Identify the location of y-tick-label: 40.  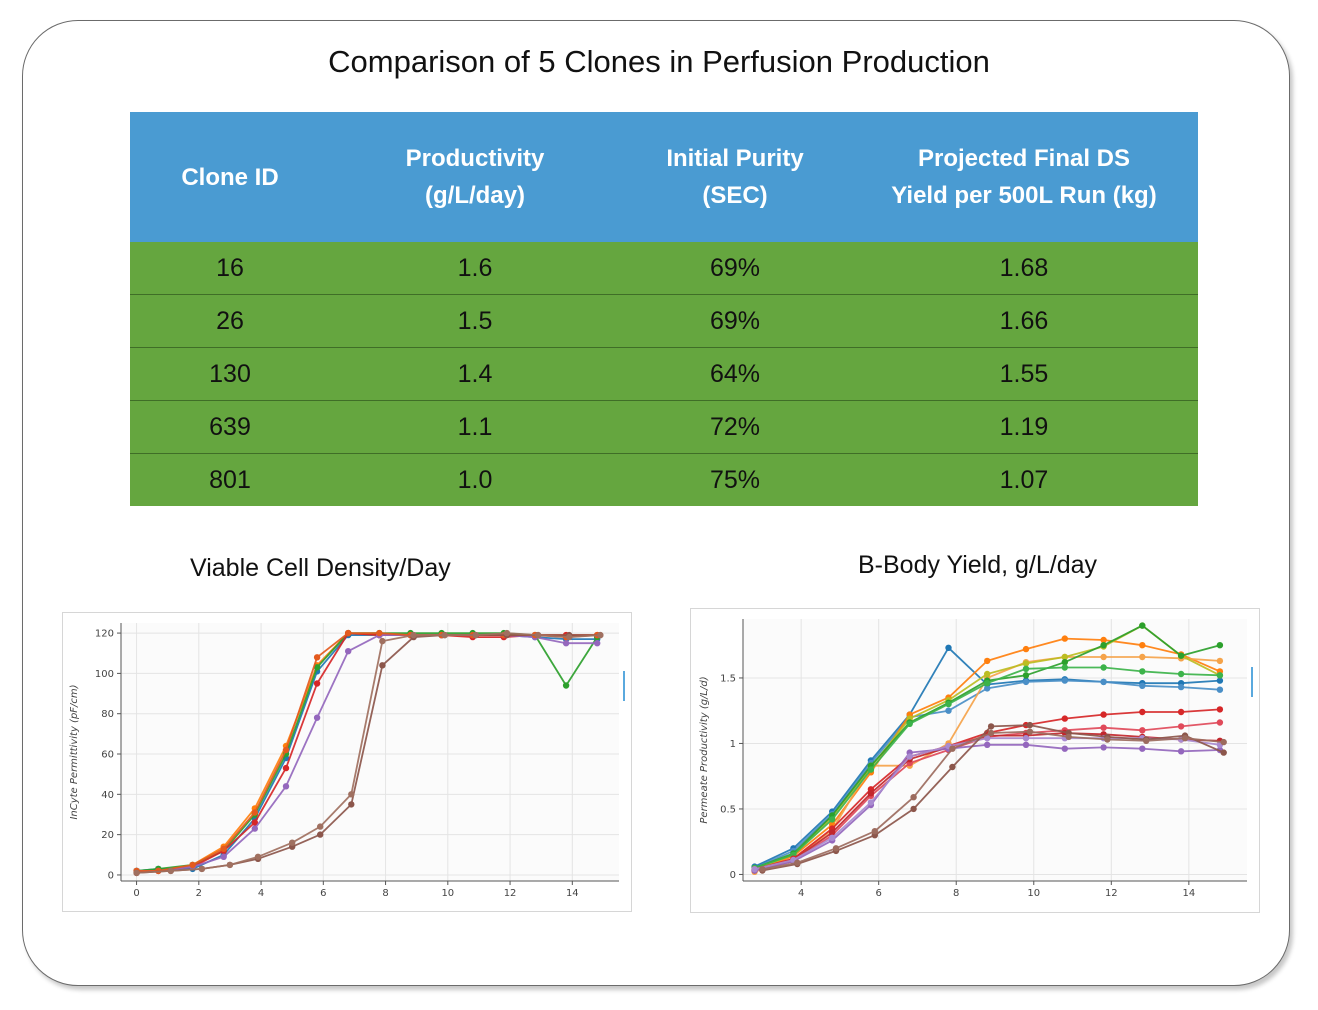
(107, 795).